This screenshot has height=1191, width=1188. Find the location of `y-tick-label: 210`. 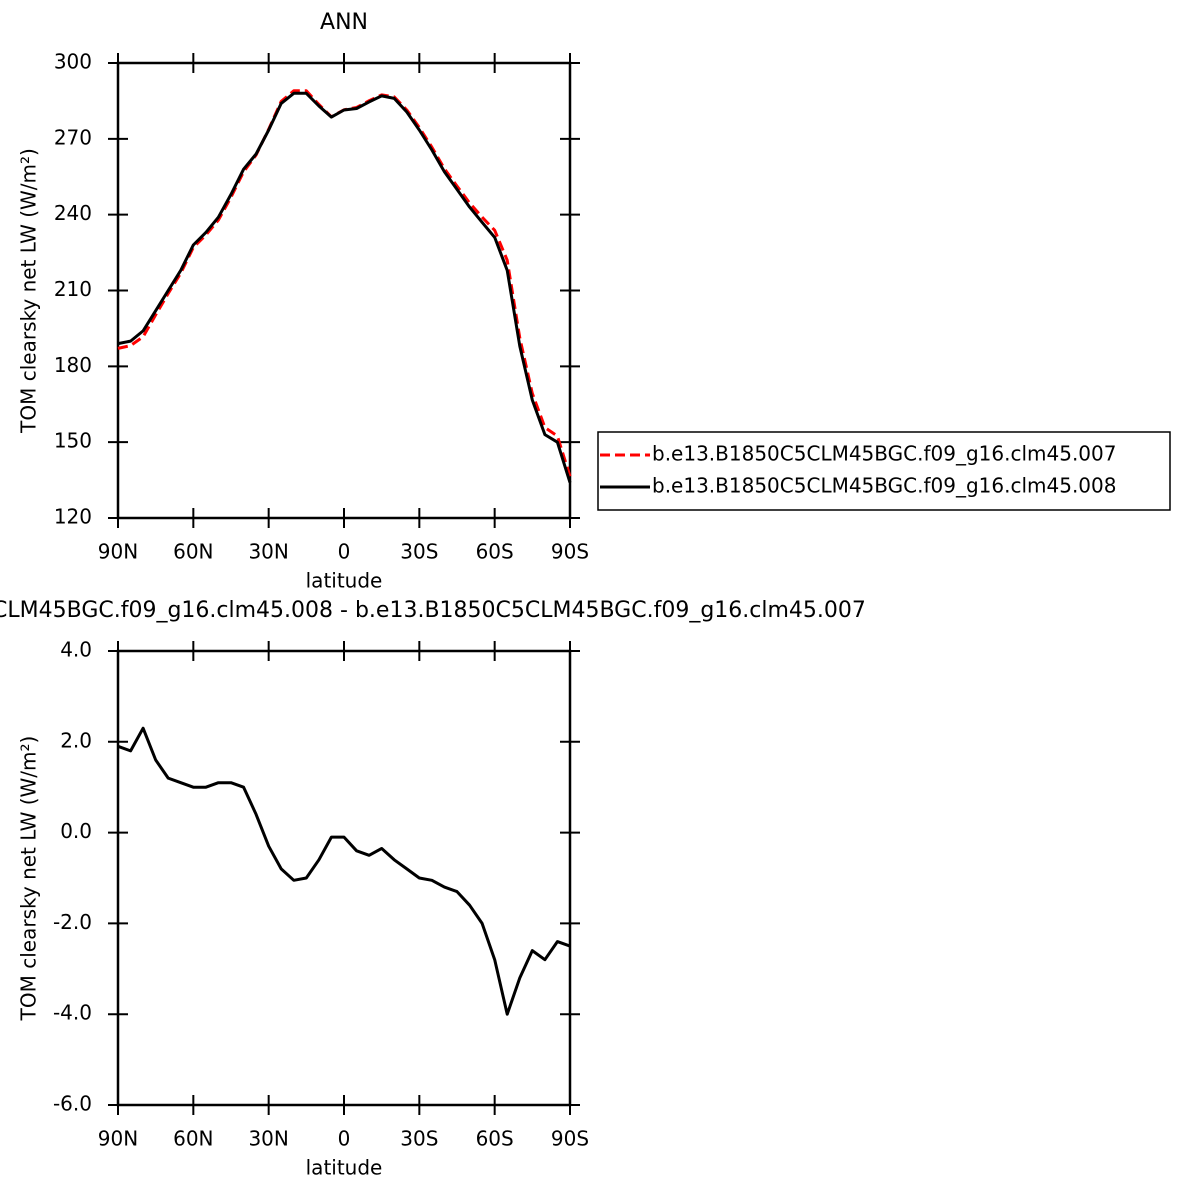

y-tick-label: 210 is located at coordinates (73, 289).